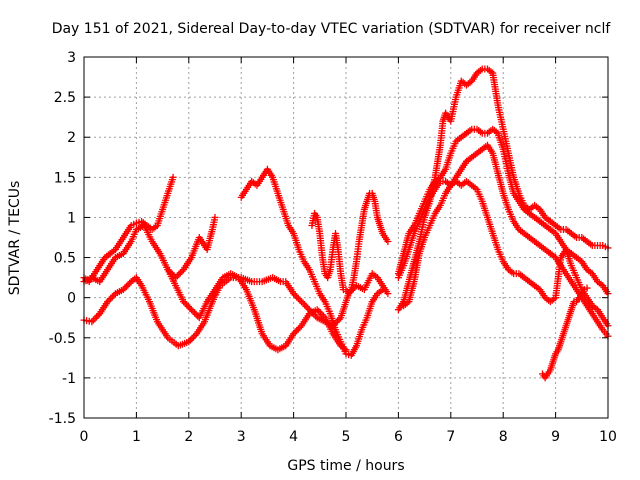  Describe the element at coordinates (69, 379) in the screenshot. I see `y-tick-label: -1` at that location.